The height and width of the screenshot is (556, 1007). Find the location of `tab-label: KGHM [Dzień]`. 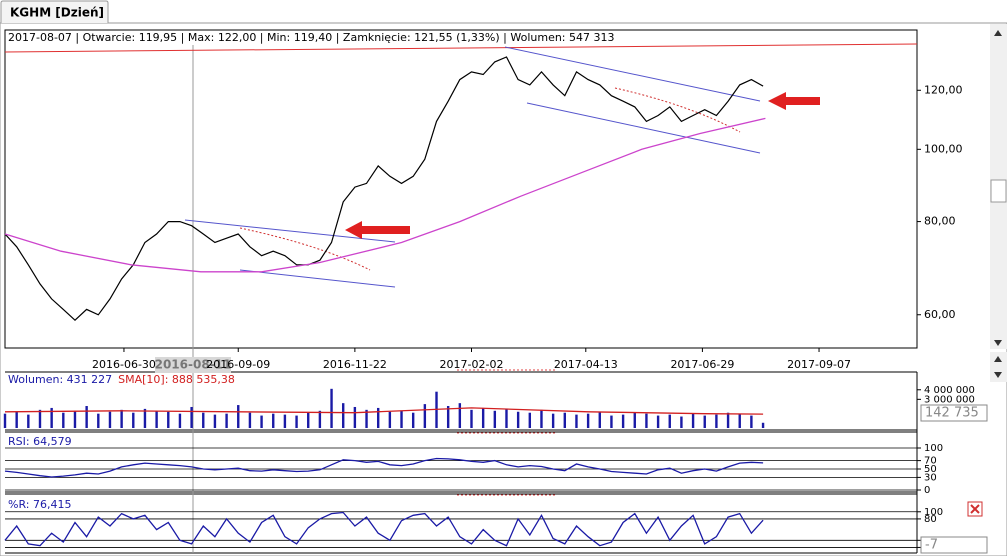

tab-label: KGHM [Dzień] is located at coordinates (57, 13).